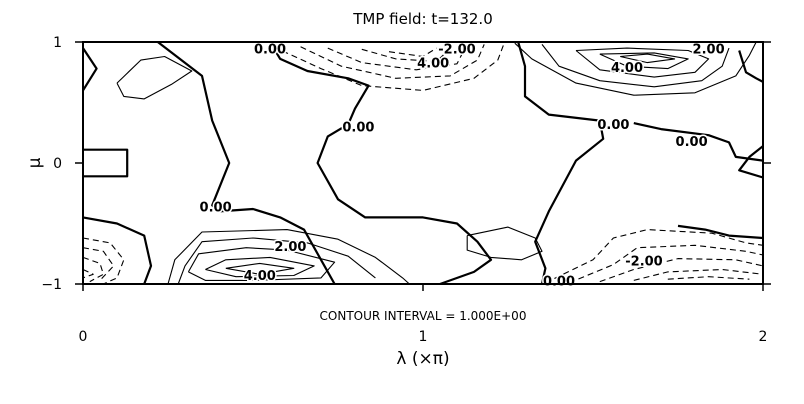  Describe the element at coordinates (83, 337) in the screenshot. I see `x-tick-label-left: 0` at that location.